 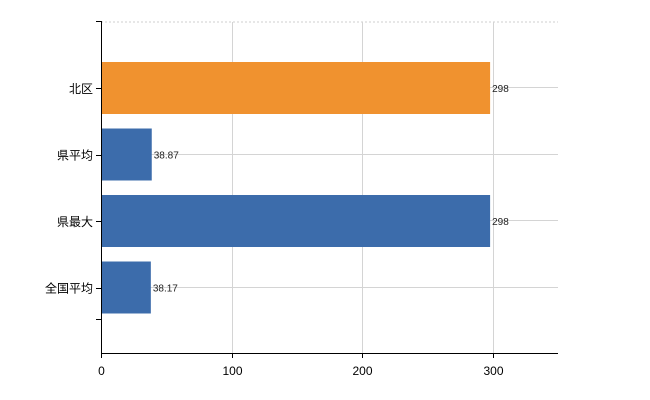 What do you see at coordinates (75, 156) in the screenshot?
I see `category-label: 県平均` at bounding box center [75, 156].